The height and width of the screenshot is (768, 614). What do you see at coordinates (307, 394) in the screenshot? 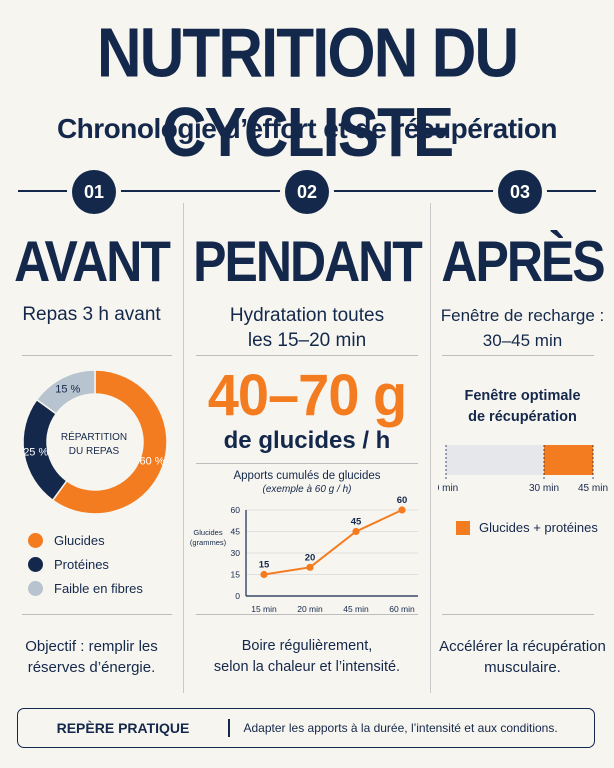
I see `glucides-big-value: 40–70 g` at bounding box center [307, 394].